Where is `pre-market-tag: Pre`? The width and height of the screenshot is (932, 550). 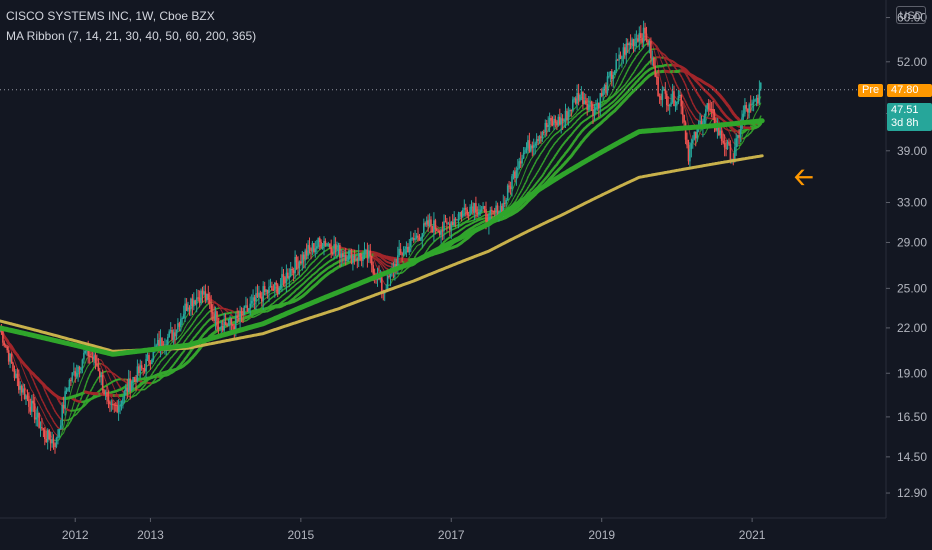 pre-market-tag: Pre is located at coordinates (871, 90).